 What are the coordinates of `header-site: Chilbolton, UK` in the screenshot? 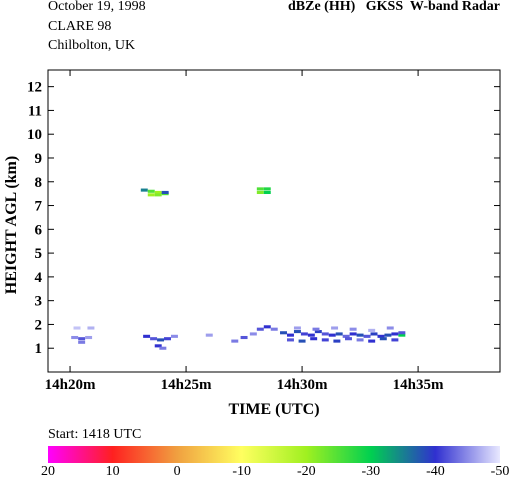 It's located at (91, 45).